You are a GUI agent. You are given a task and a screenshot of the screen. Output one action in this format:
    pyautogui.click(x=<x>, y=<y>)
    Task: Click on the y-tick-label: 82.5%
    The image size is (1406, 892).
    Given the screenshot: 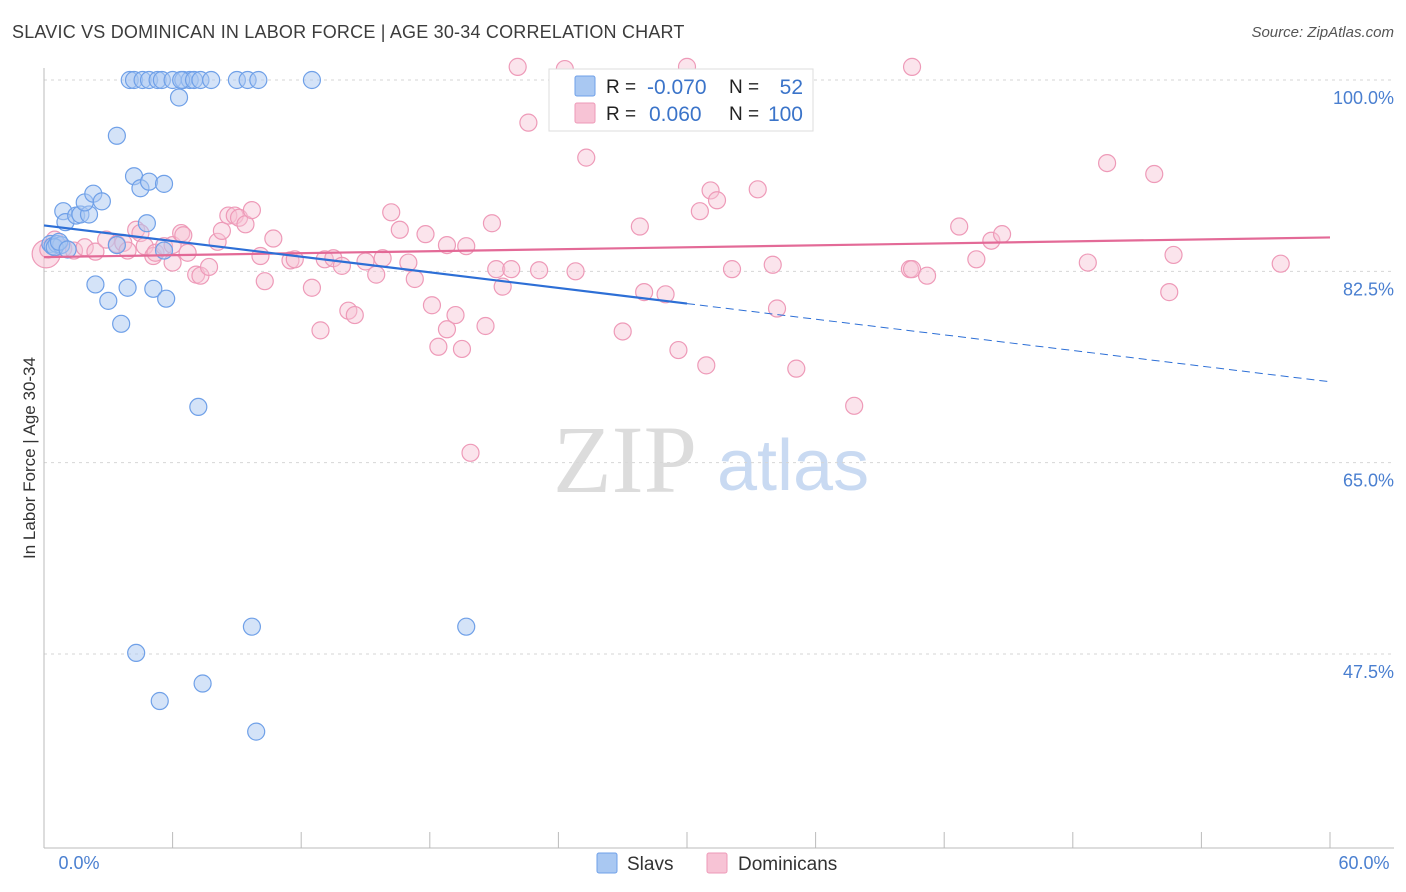 What is the action you would take?
    pyautogui.click(x=1368, y=289)
    